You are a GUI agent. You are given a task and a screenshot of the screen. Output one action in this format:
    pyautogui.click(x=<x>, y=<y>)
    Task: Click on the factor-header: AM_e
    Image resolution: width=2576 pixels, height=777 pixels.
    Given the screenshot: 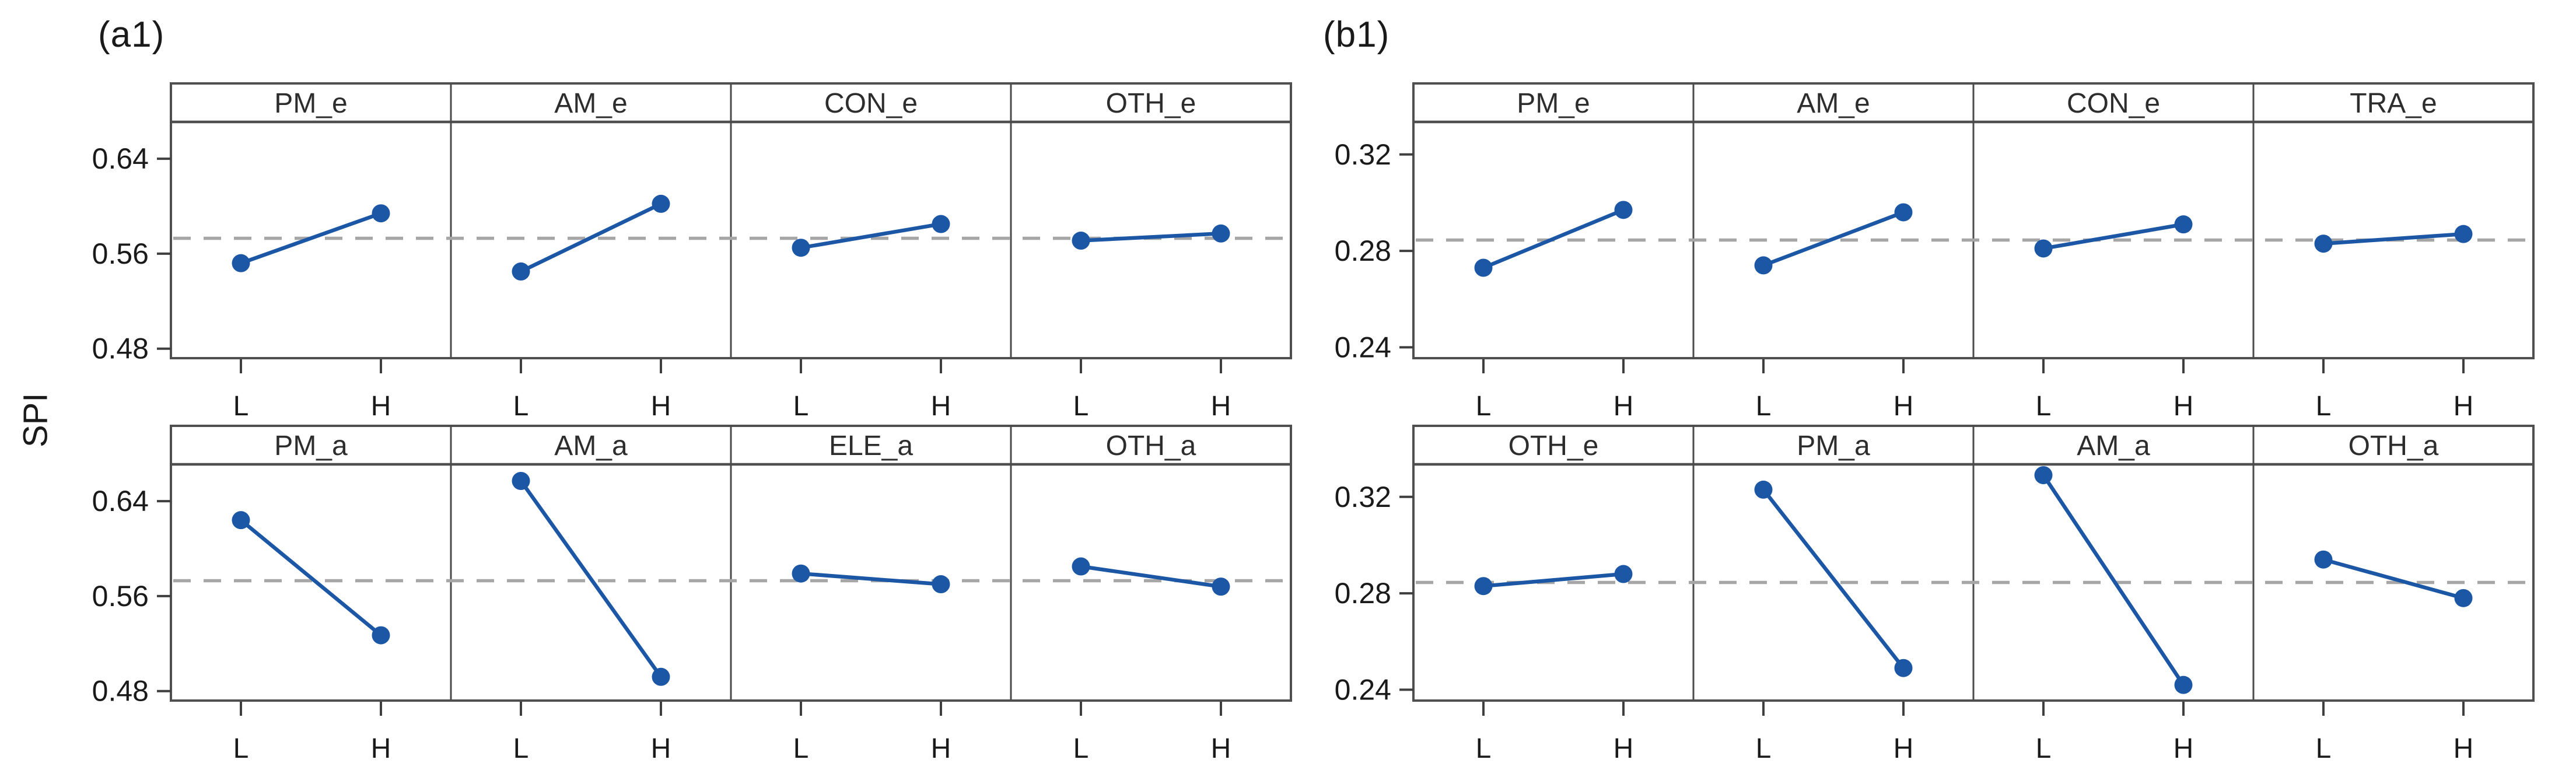 What is the action you would take?
    pyautogui.click(x=1833, y=103)
    